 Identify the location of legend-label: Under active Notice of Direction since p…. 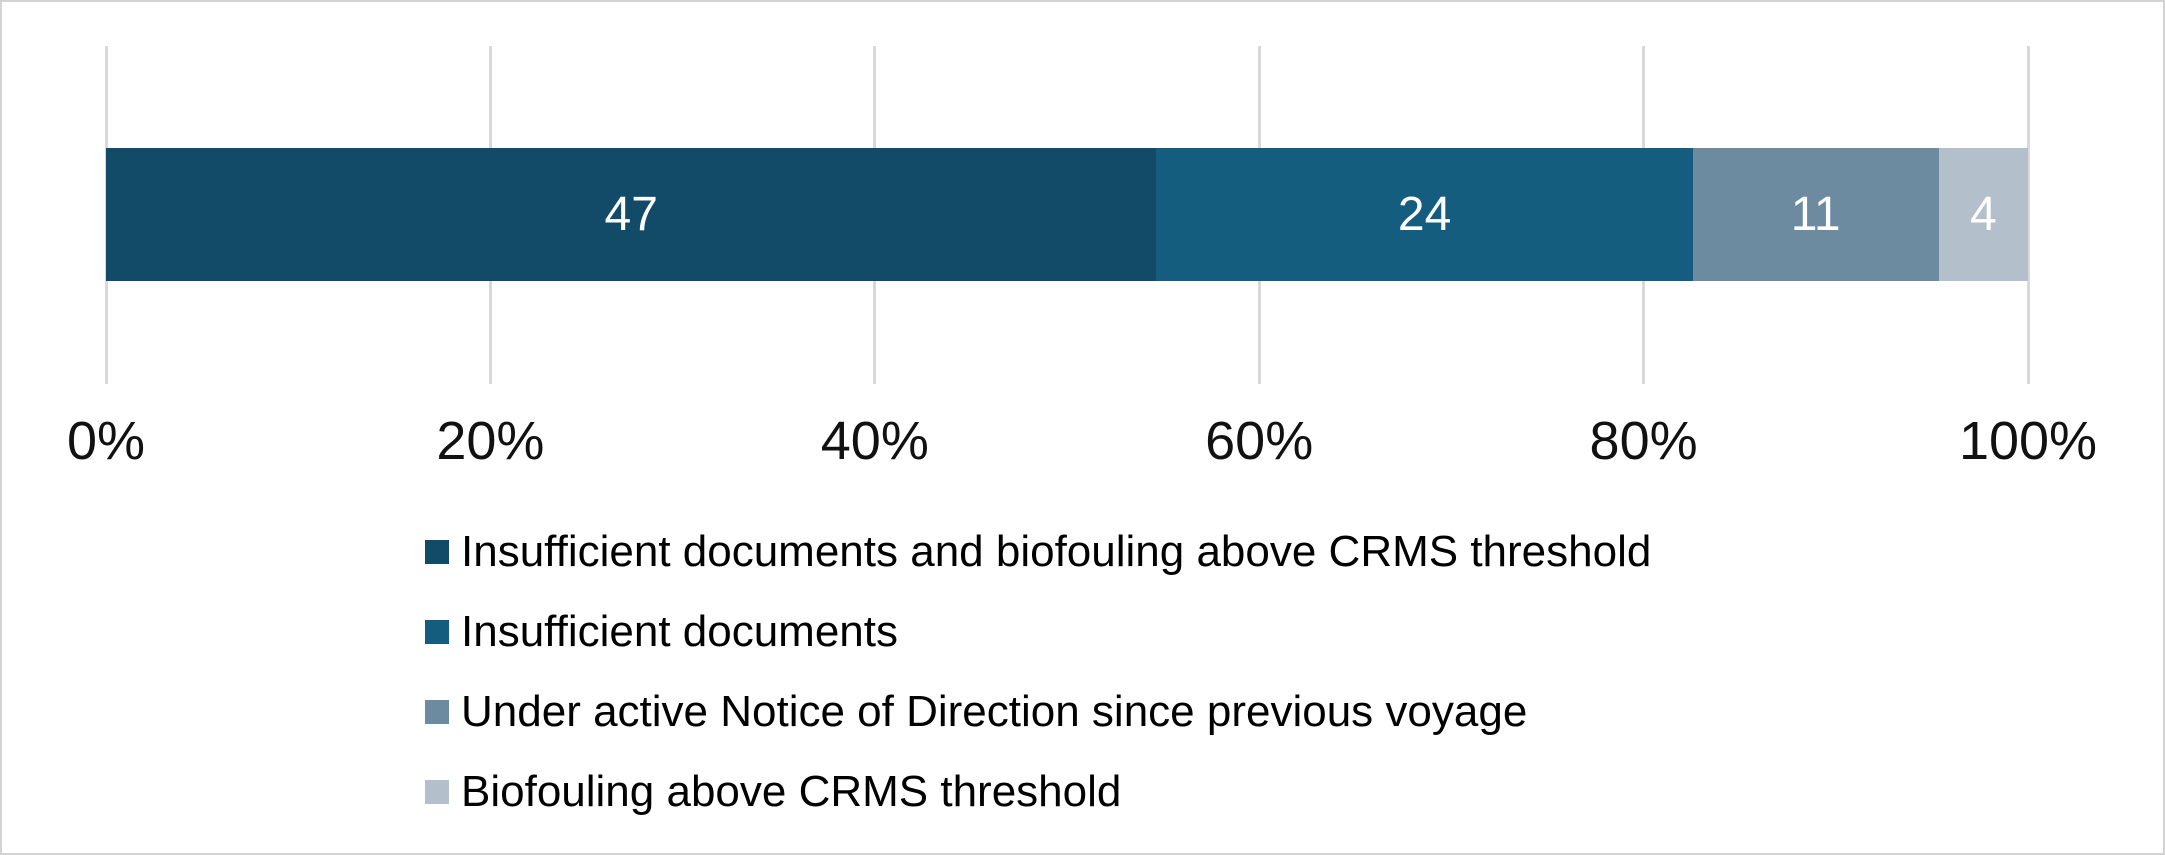
(994, 711).